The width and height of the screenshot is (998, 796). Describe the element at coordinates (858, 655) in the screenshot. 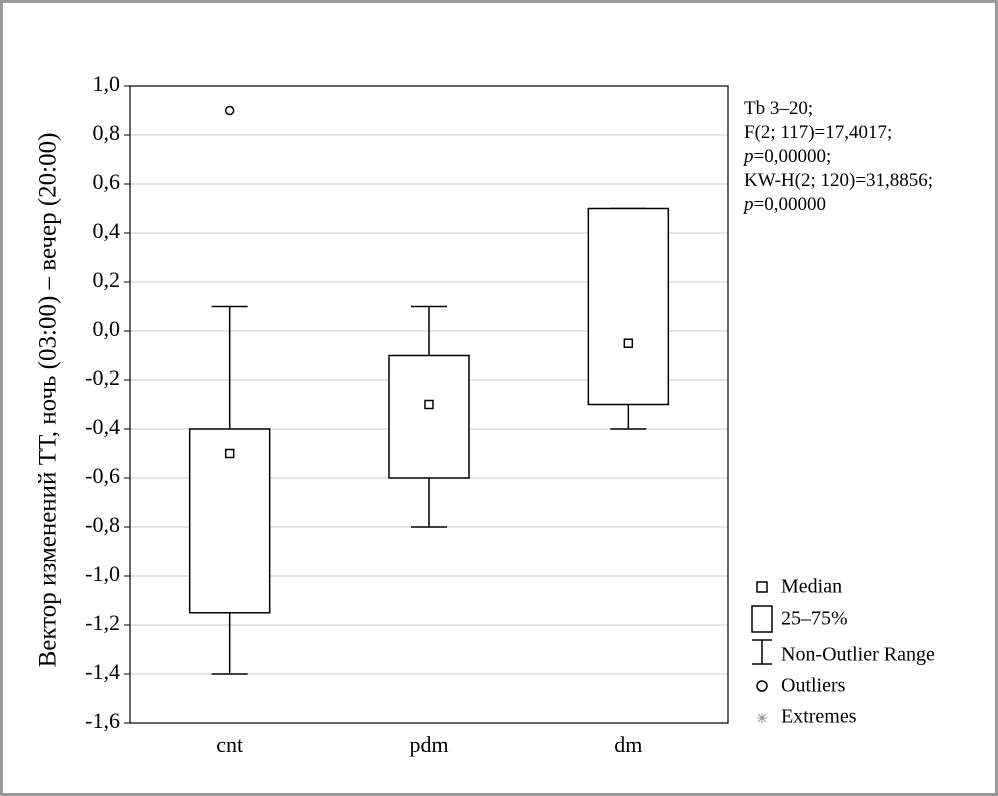

I see `legend-label: Non-Outlier Range` at that location.